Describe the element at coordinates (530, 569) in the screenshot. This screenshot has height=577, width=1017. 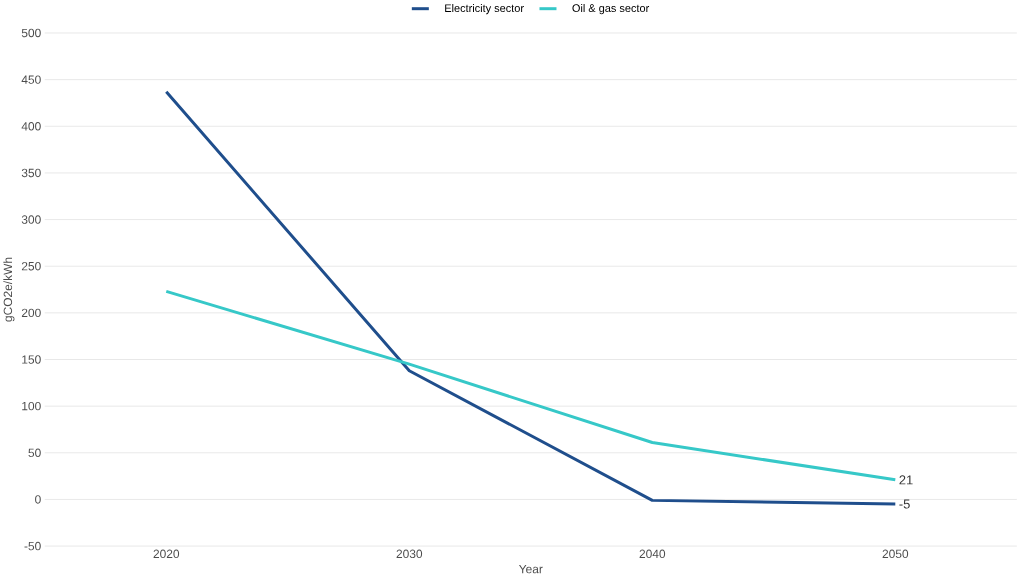
I see `x-axis-title: Year` at that location.